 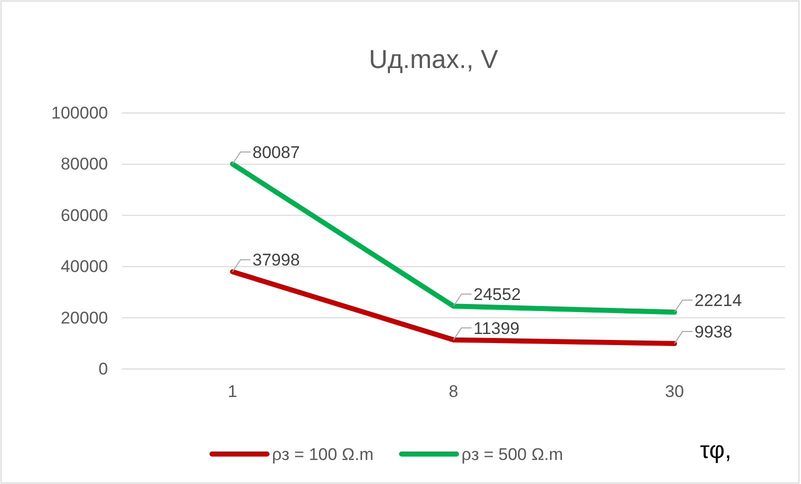 I want to click on x-tick-label: 8, so click(x=453, y=392).